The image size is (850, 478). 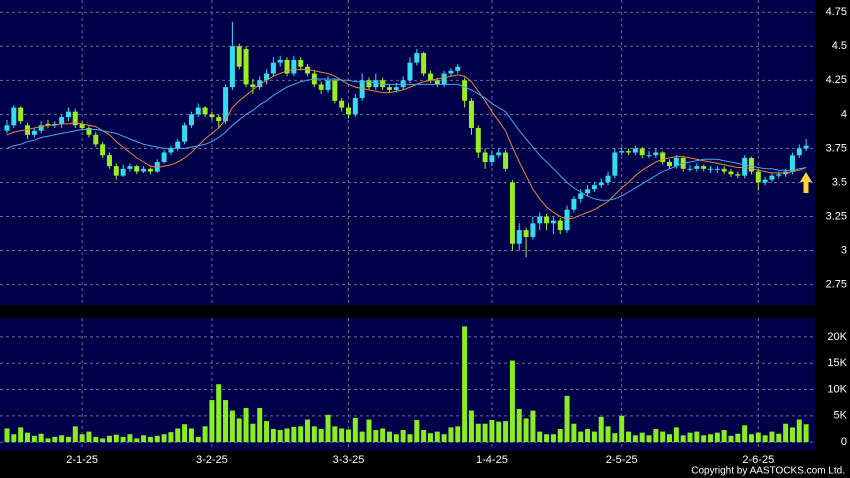 What do you see at coordinates (837, 337) in the screenshot?
I see `y-tick-label: 20K` at bounding box center [837, 337].